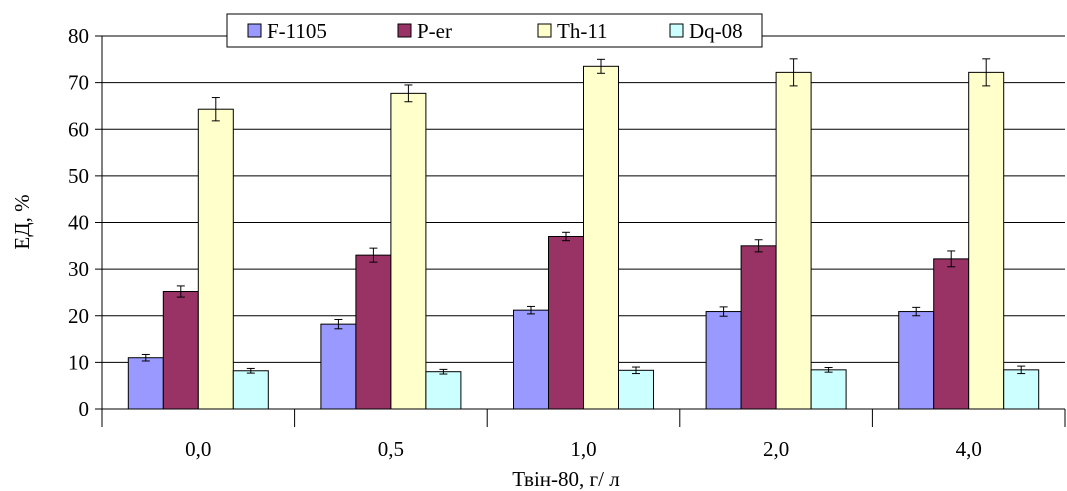  I want to click on x-tick-label: 0,0, so click(198, 449).